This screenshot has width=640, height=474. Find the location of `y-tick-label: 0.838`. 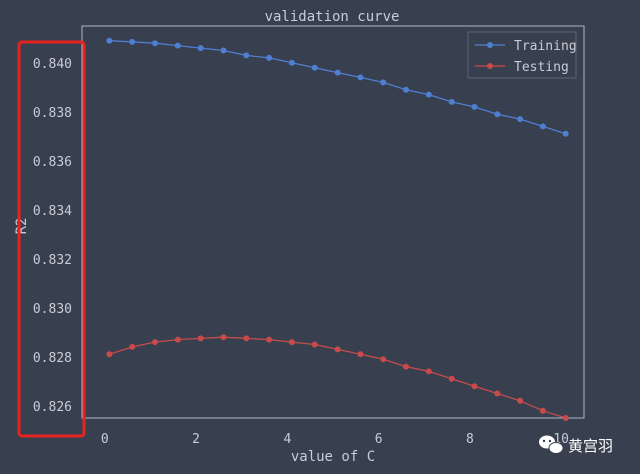

y-tick-label: 0.838 is located at coordinates (52, 113).